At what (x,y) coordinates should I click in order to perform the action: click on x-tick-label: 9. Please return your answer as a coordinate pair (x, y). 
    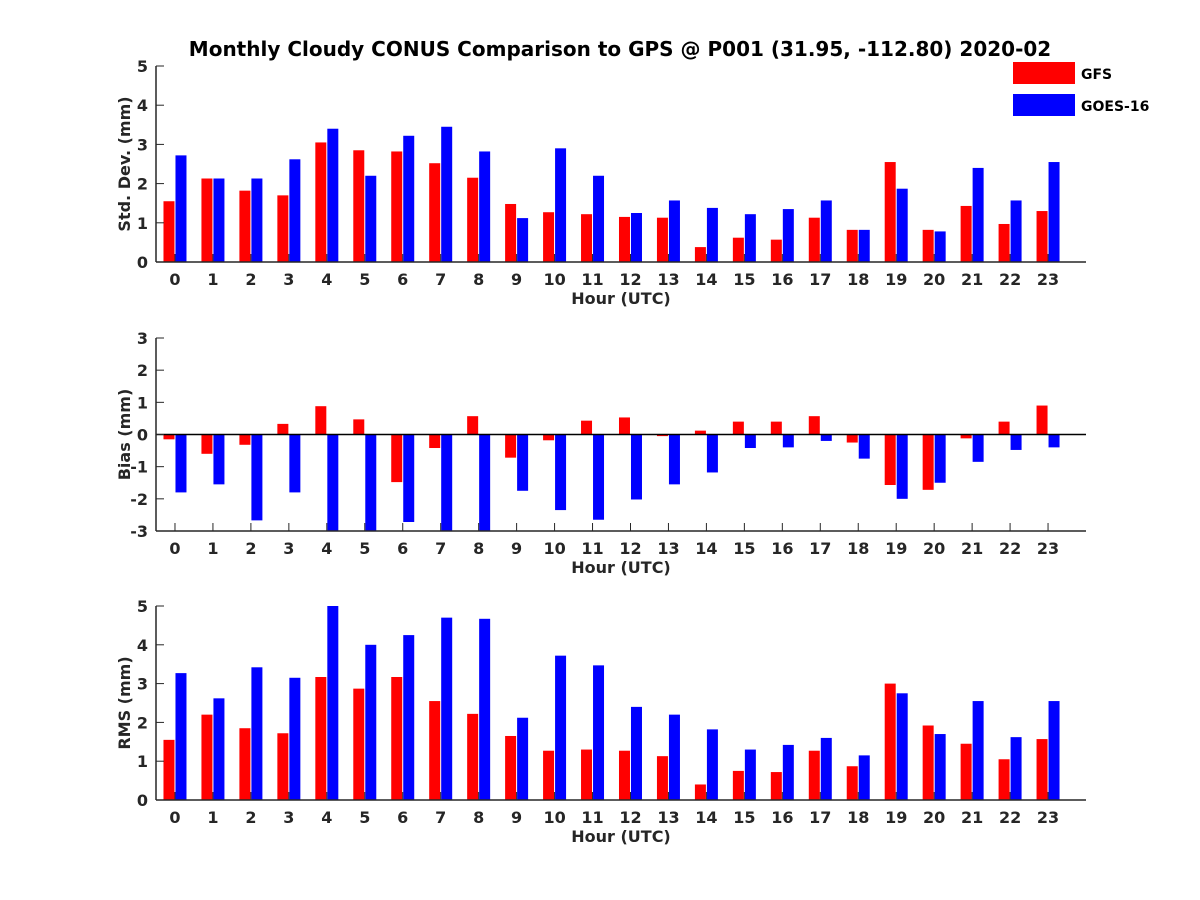
    Looking at the image, I should click on (516, 817).